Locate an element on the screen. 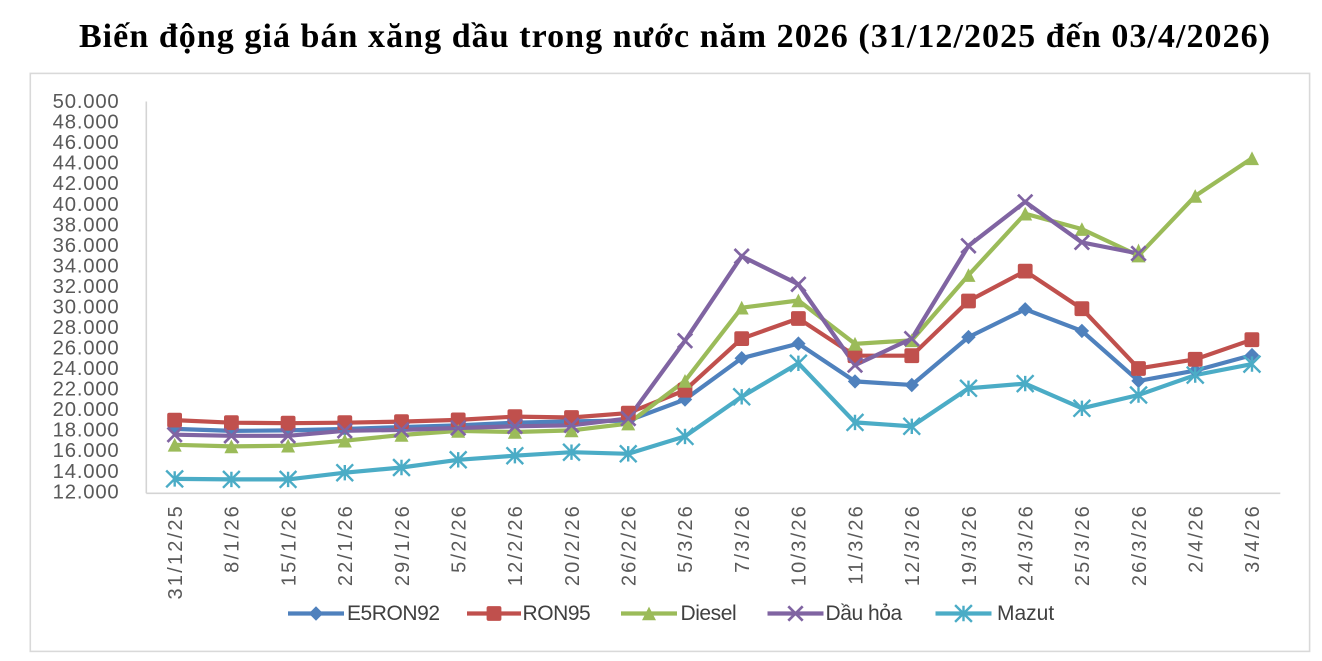  svg-text: 29/1/26 is located at coordinates (403, 545).